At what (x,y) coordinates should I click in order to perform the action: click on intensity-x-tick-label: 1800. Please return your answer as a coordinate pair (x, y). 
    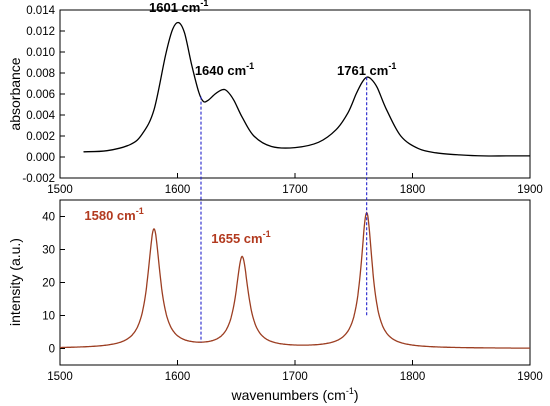
    Looking at the image, I should click on (413, 377).